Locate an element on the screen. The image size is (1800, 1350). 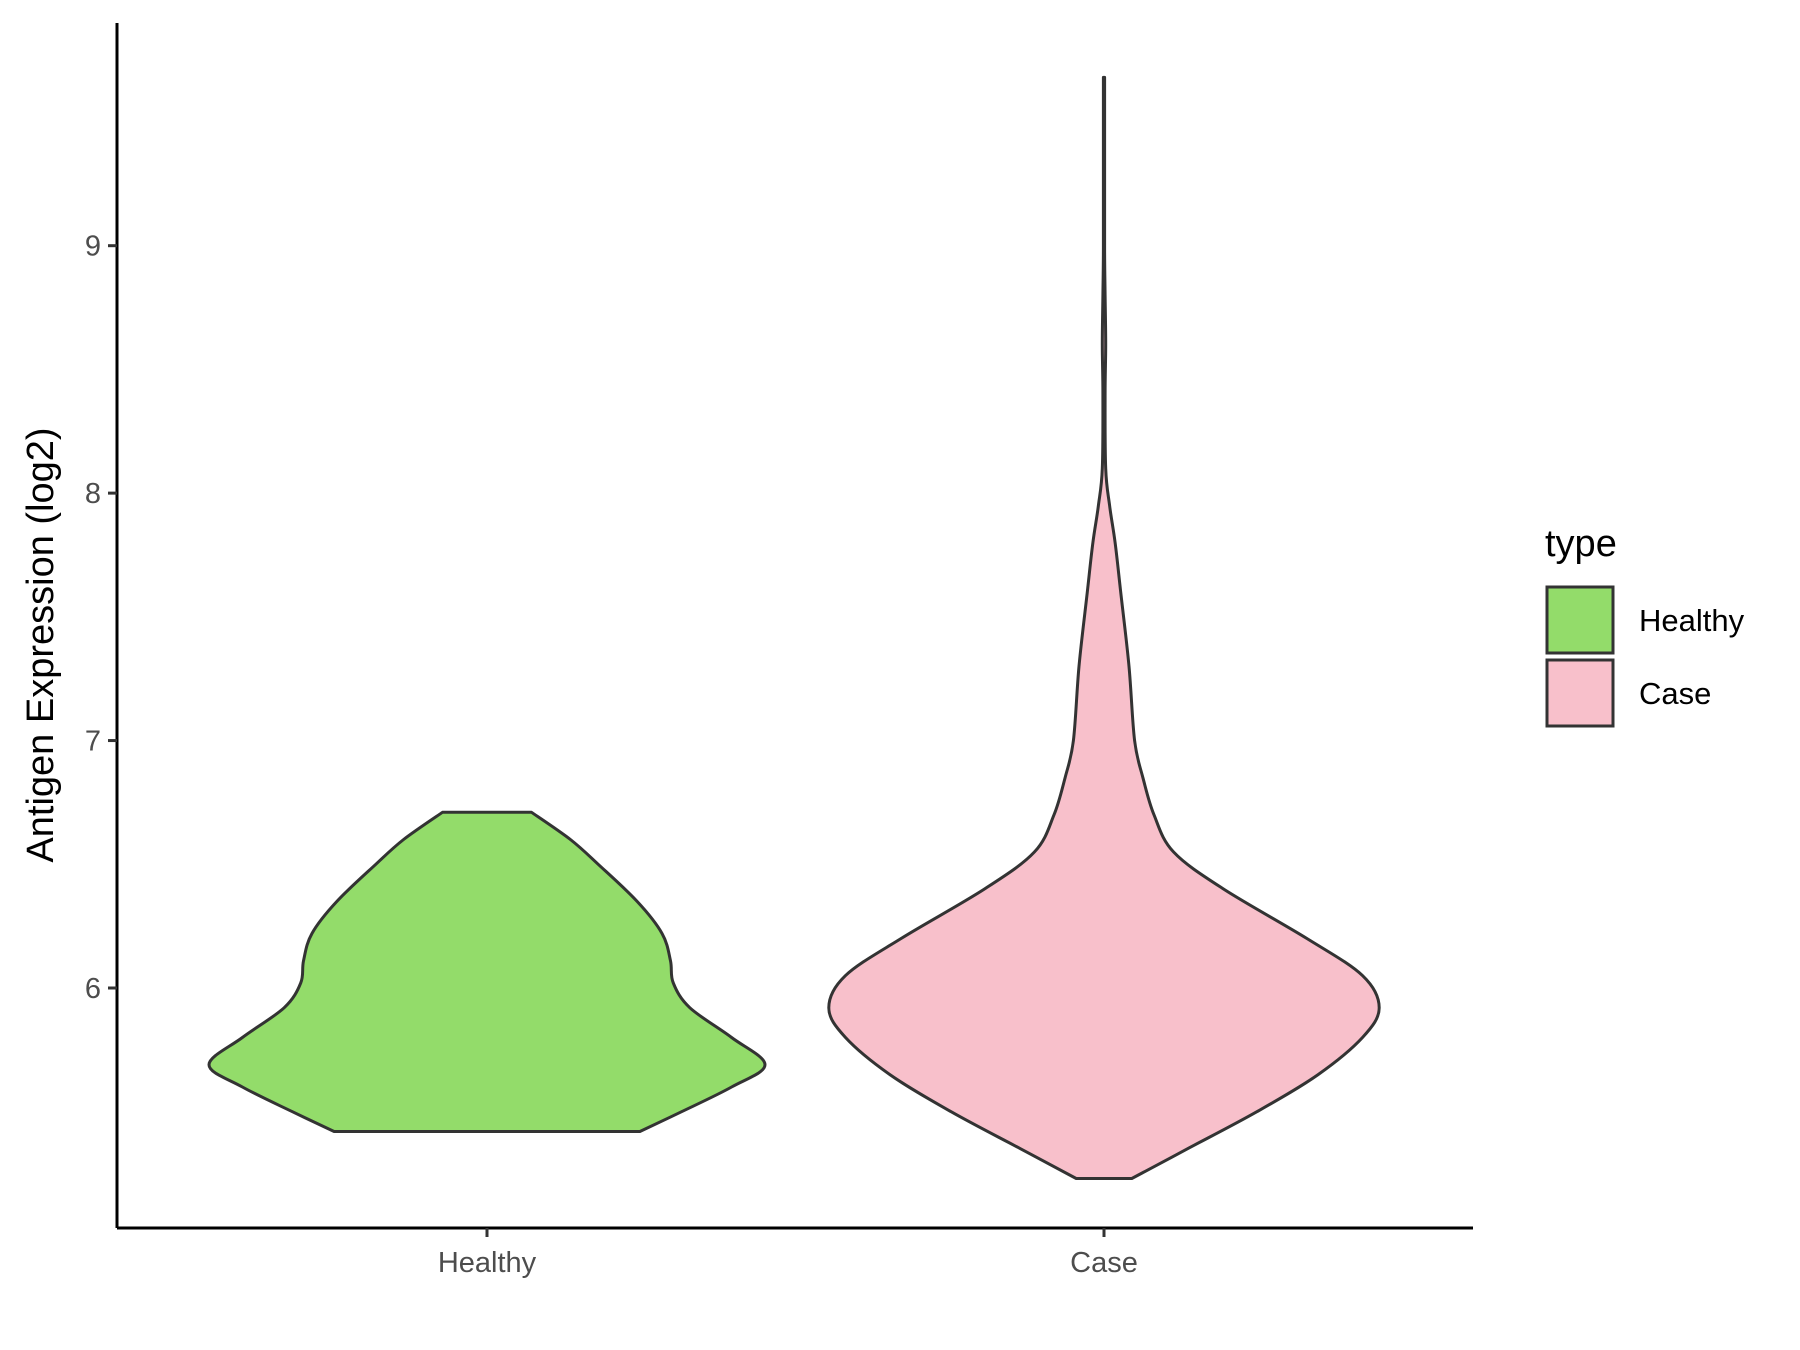
legend-swatch-healthy is located at coordinates (1580, 620).